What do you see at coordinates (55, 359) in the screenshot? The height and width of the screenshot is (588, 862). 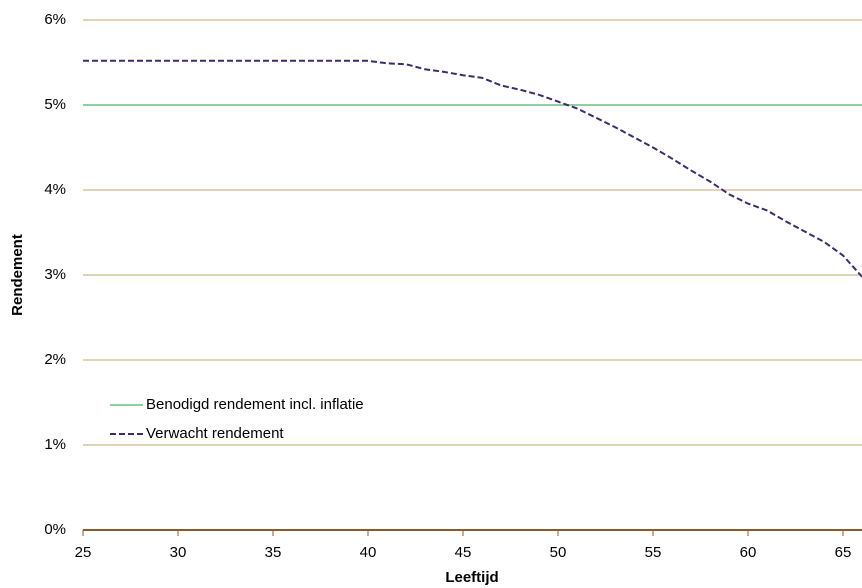 I see `y-tick-label: 2%` at bounding box center [55, 359].